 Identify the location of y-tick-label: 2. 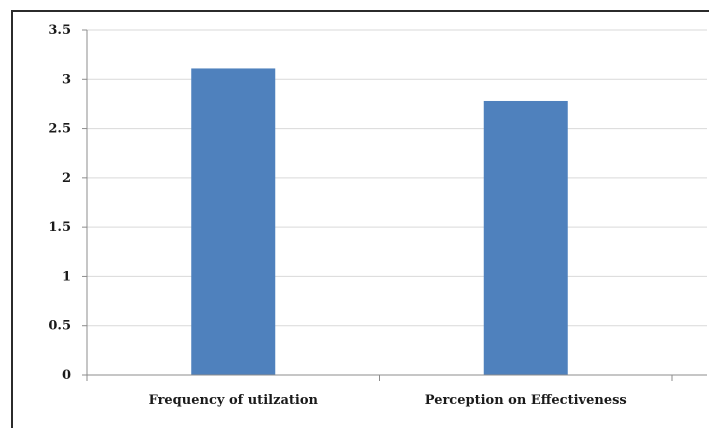
(66, 178).